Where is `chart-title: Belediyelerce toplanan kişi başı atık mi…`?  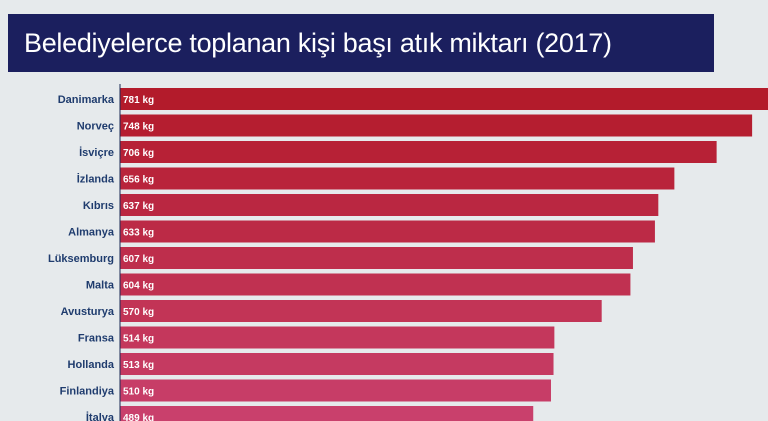 chart-title: Belediyelerce toplanan kişi başı atık mi… is located at coordinates (361, 43).